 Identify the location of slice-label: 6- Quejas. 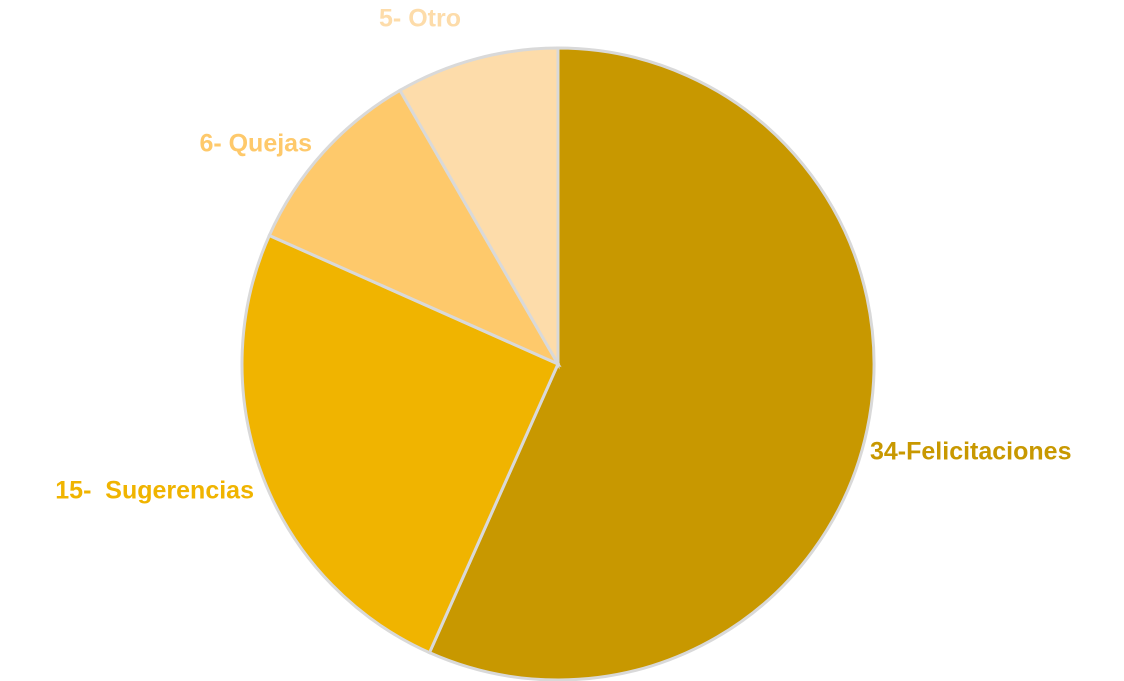
(255, 144).